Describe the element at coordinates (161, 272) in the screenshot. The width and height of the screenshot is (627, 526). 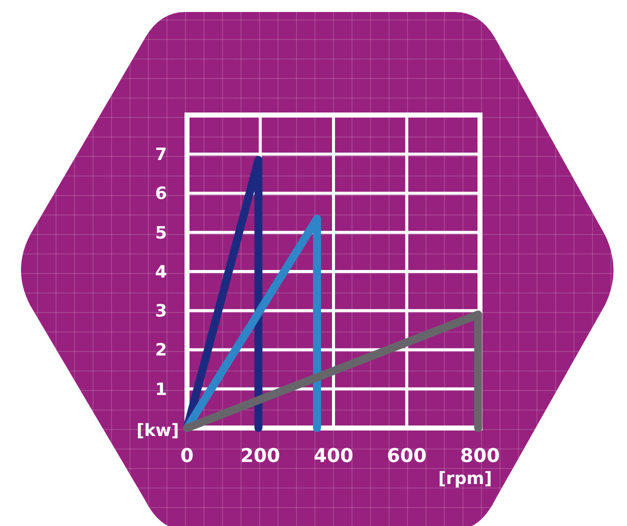
I see `y-tick-label: 4` at that location.